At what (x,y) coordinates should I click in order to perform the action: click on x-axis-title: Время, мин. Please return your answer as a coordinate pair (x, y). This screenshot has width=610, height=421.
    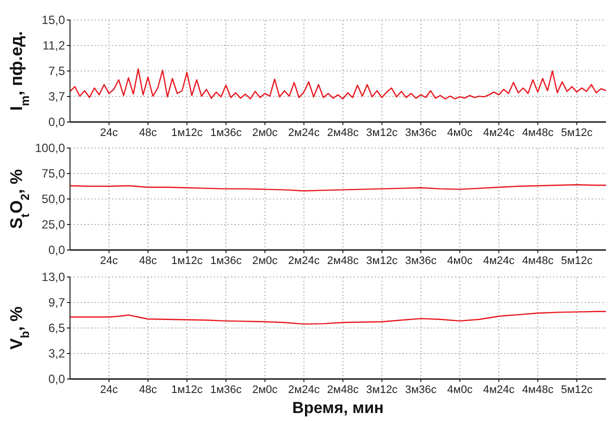
    Looking at the image, I should click on (338, 408).